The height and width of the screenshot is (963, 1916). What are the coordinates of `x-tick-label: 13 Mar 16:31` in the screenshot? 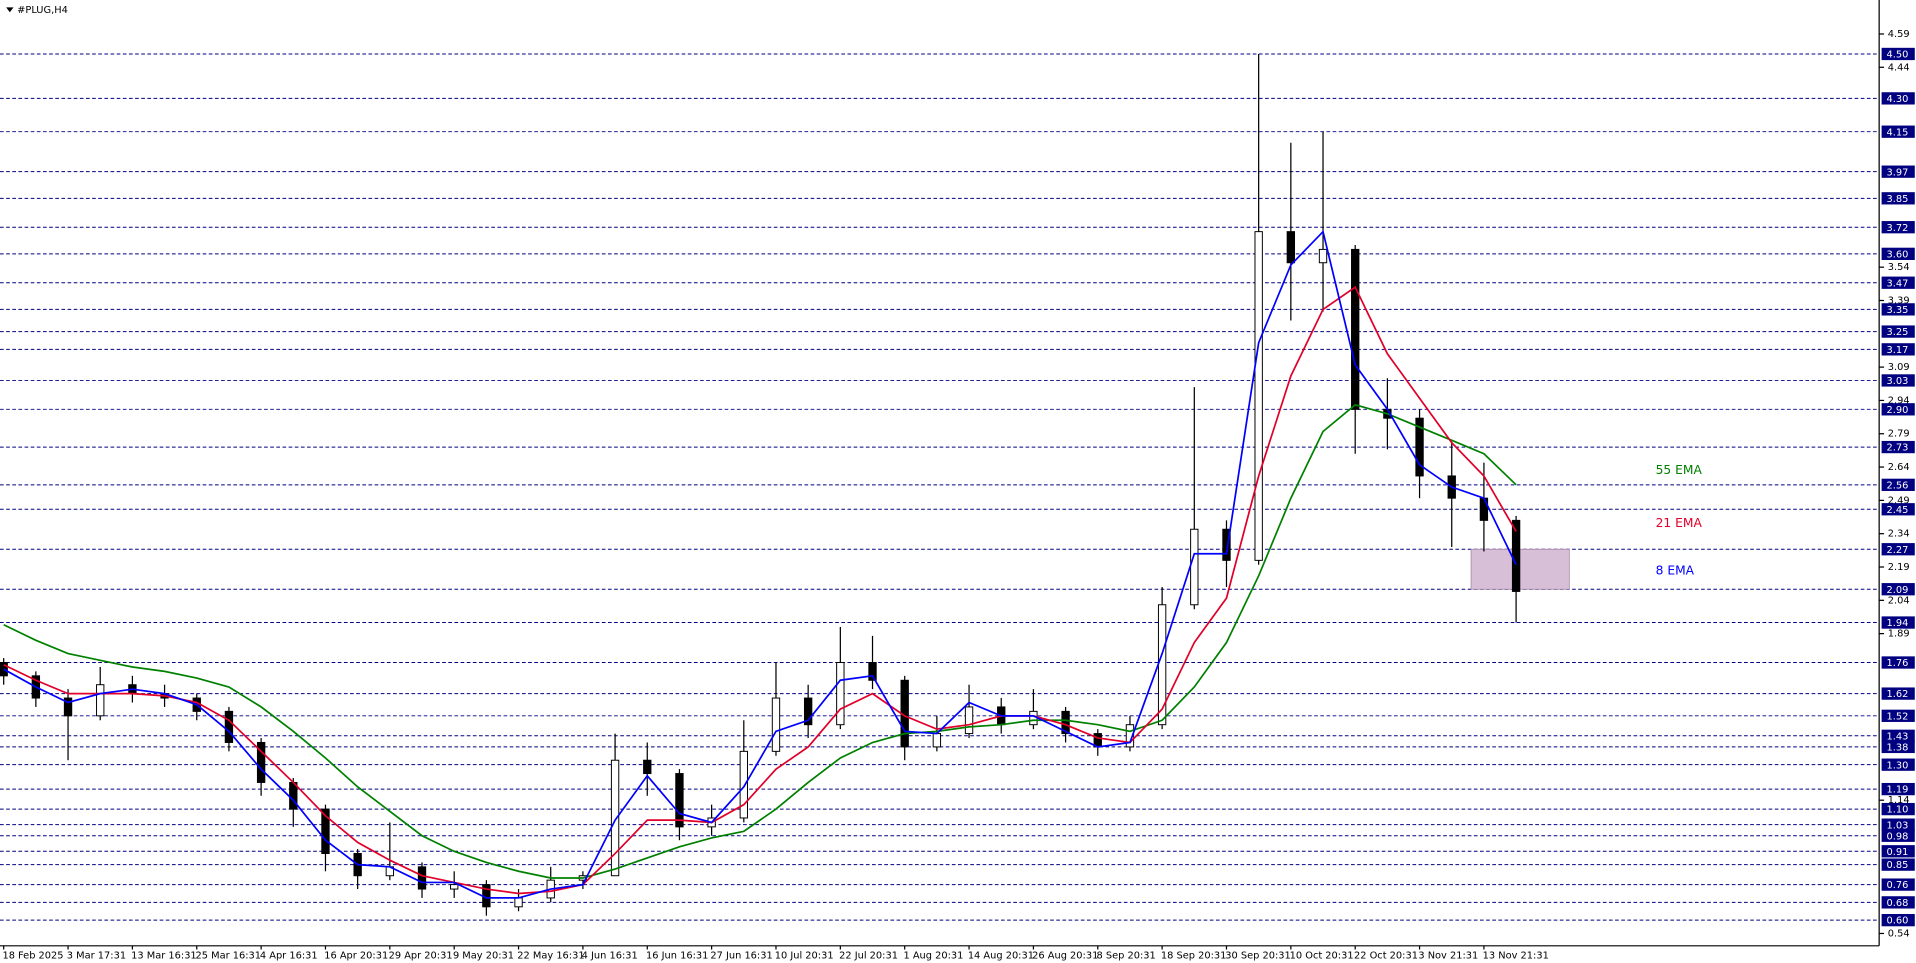 It's located at (164, 956).